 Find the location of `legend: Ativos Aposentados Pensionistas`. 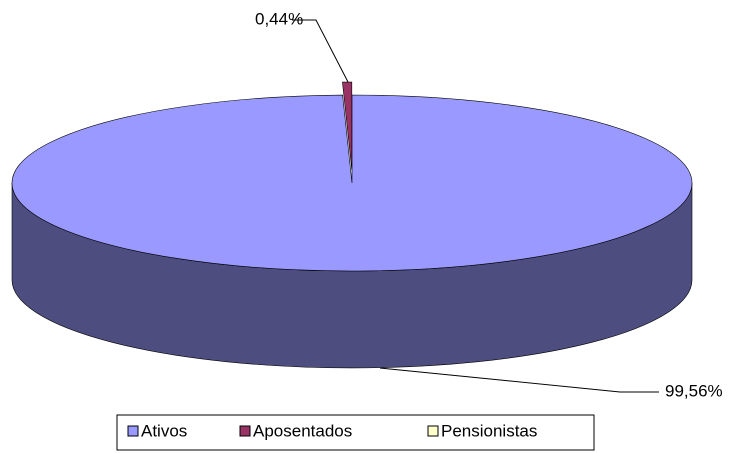

legend: Ativos Aposentados Pensionistas is located at coordinates (332, 430).